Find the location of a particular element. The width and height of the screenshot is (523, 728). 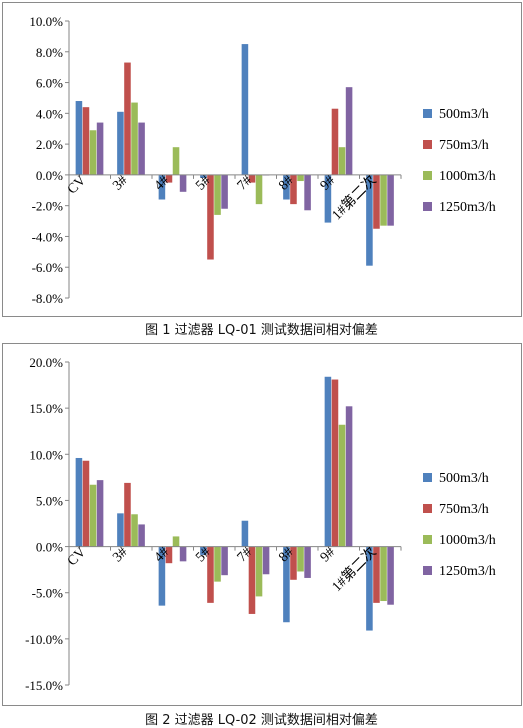

y-tick-label: -6.0% is located at coordinates (48, 267).